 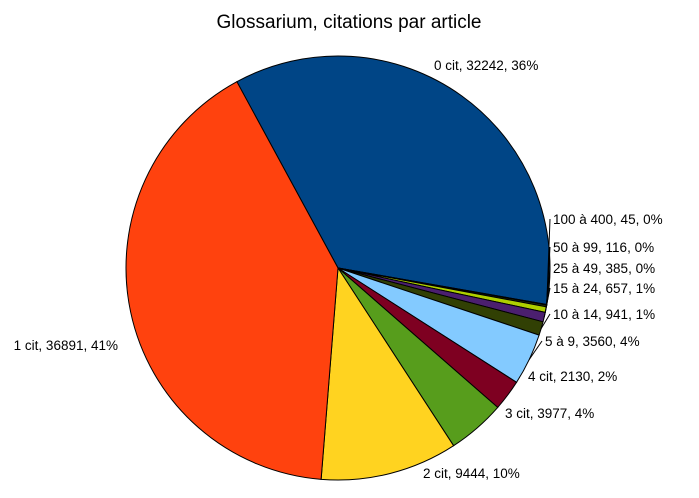 What do you see at coordinates (592, 341) in the screenshot?
I see `slice-label: 5 à 9, 3560, 4%` at bounding box center [592, 341].